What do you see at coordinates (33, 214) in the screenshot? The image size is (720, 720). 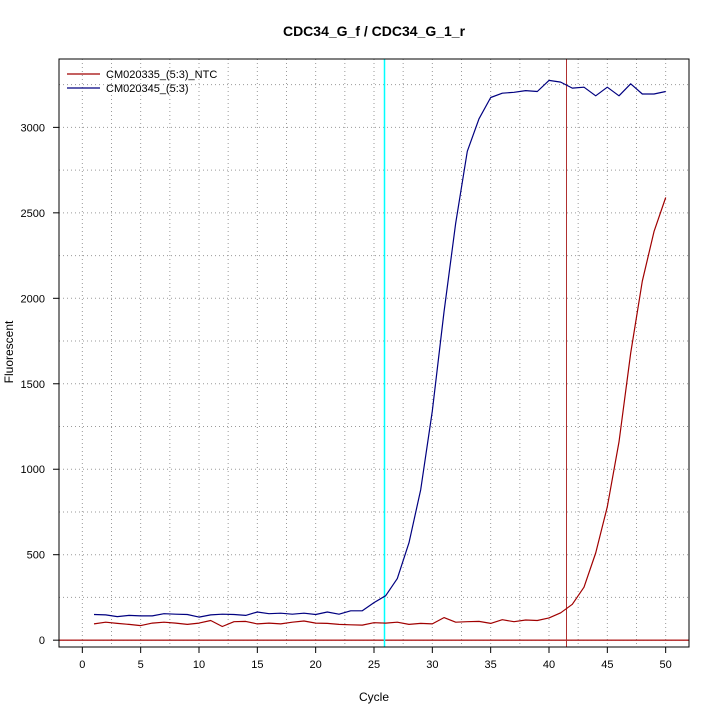 I see `y-tick-label: 2500` at bounding box center [33, 214].